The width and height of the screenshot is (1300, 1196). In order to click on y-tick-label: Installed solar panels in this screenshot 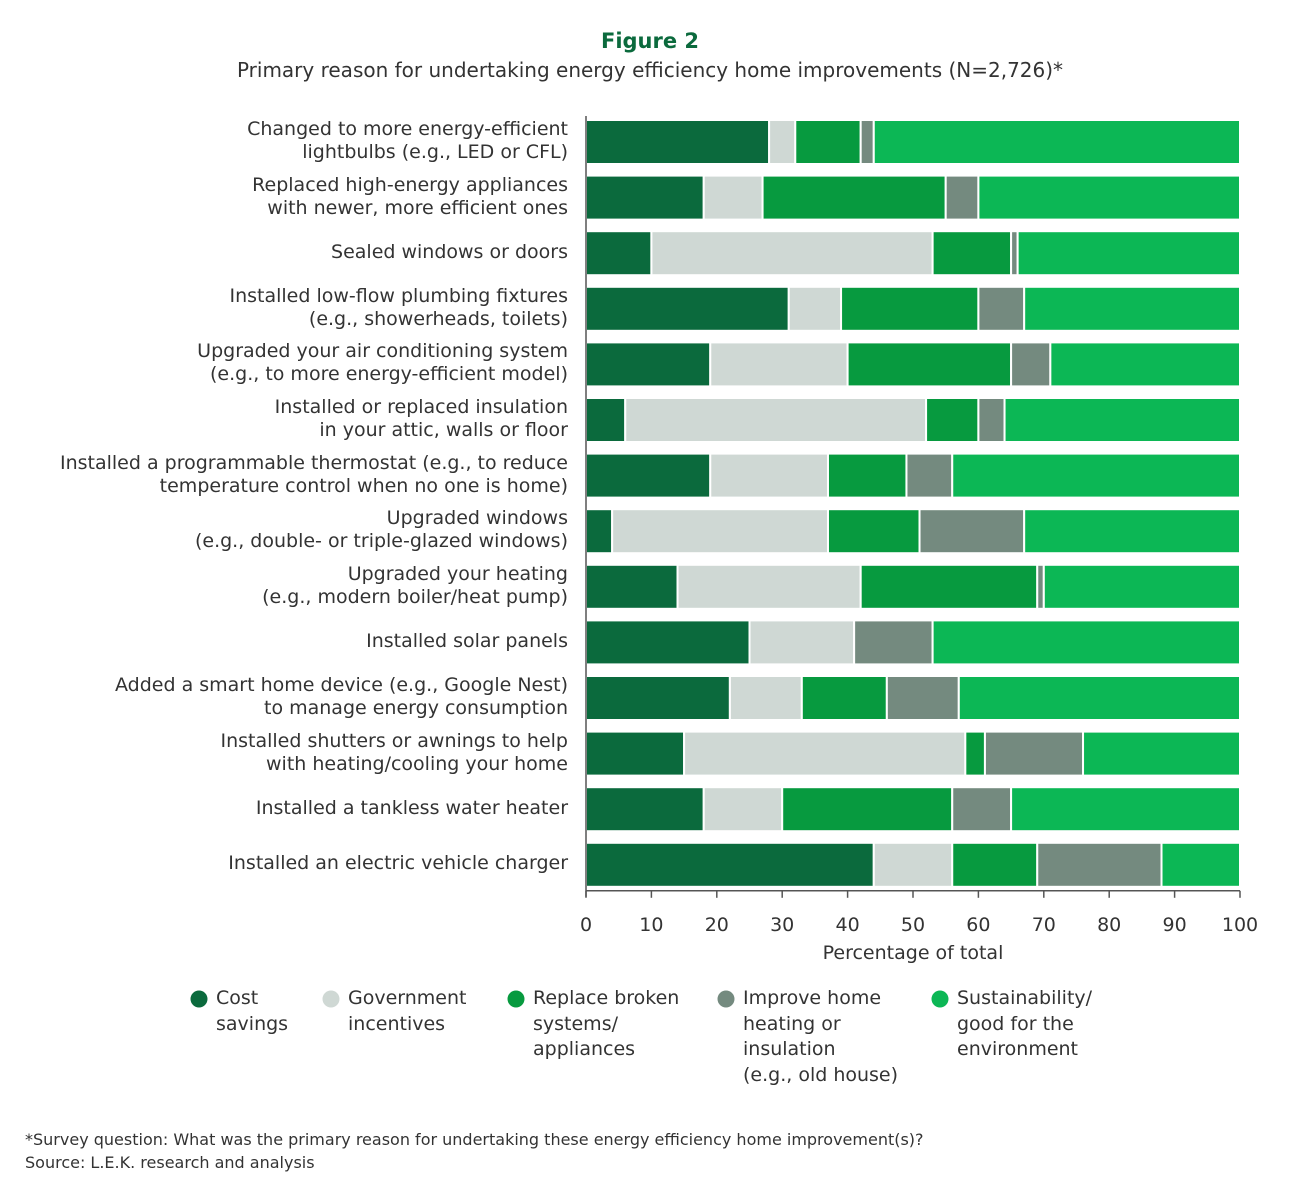, I will do `click(467, 640)`.